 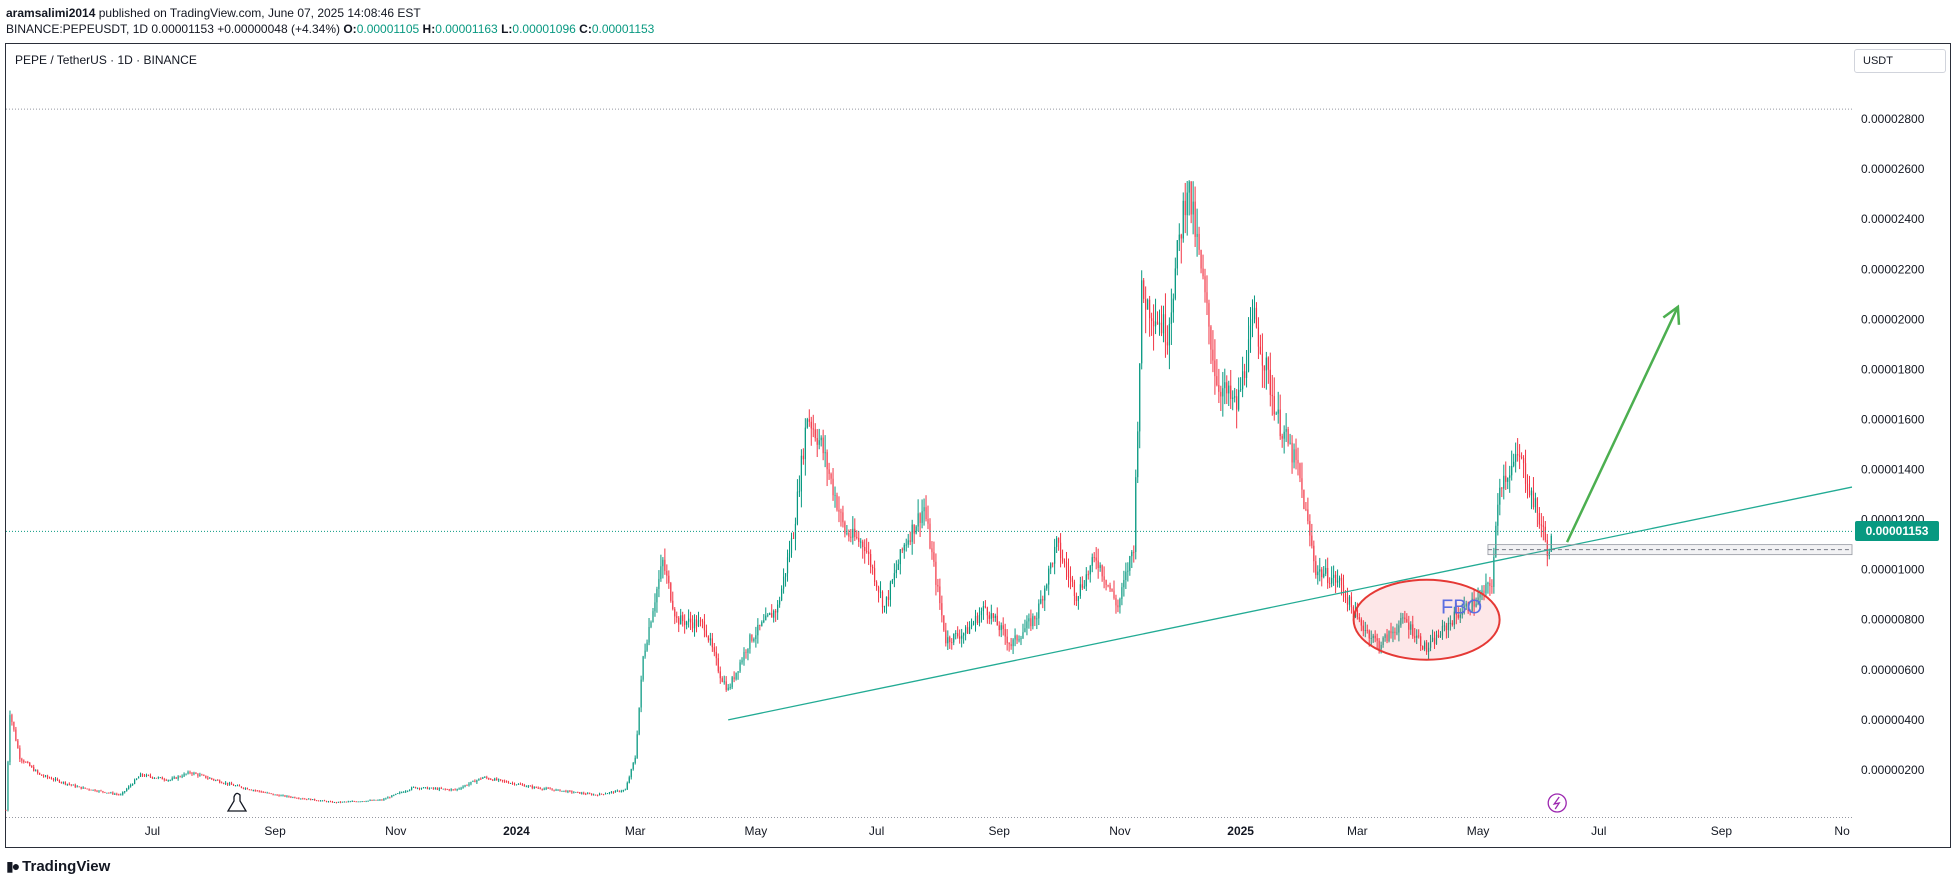 I want to click on chart-legend: PEPE / TetherUS · 1D · BINANCE, so click(x=106, y=60).